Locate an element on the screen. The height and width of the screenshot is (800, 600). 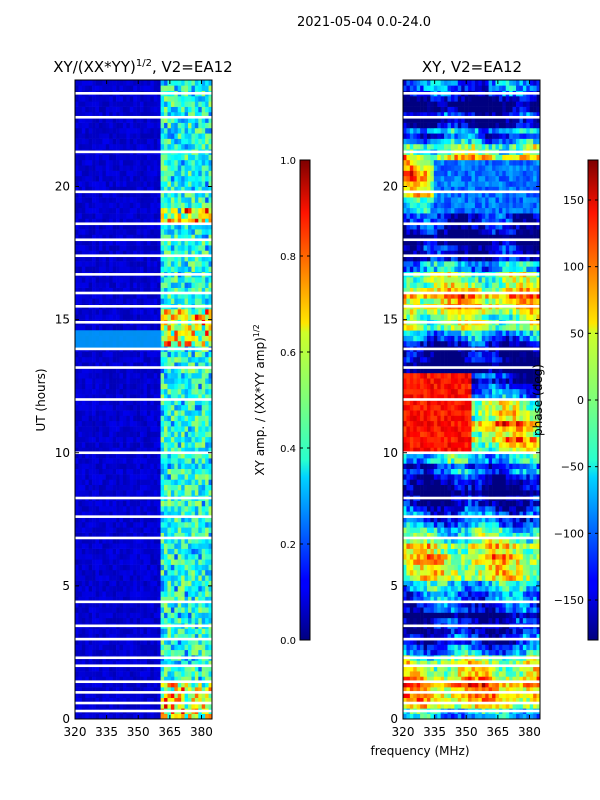
y-tick-label: 5 is located at coordinates (66, 586).